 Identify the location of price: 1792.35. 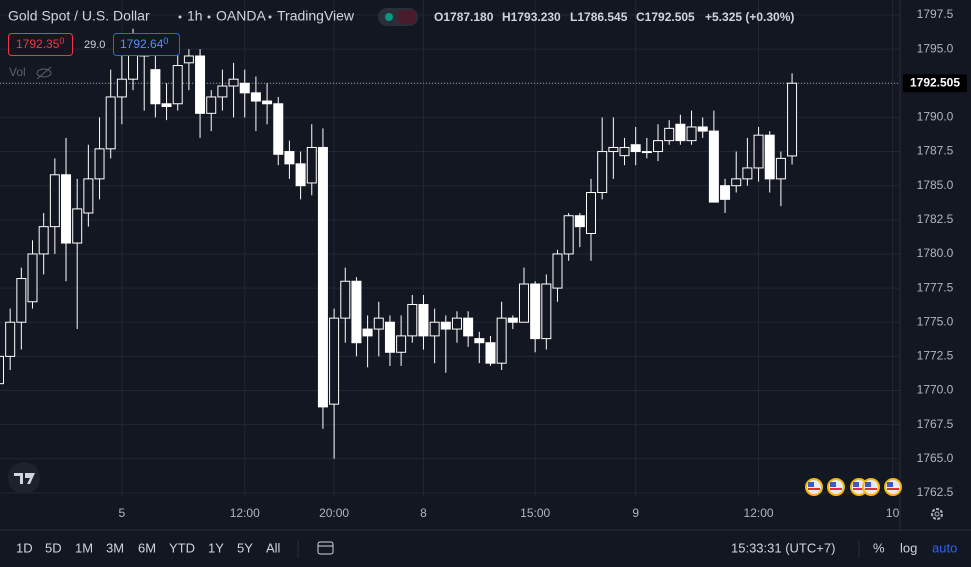
(38, 44).